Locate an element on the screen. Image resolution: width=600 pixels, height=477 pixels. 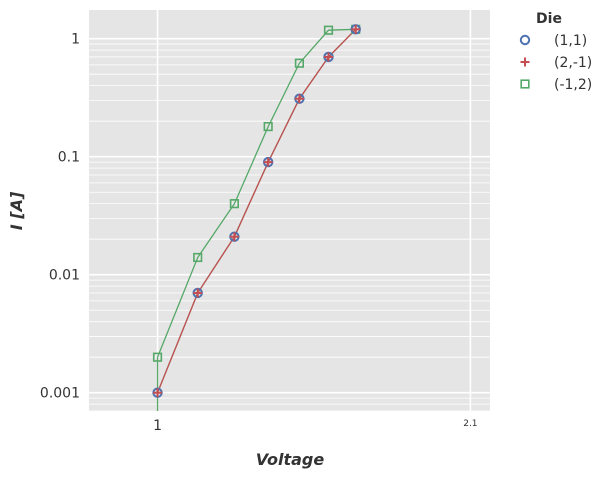
x-tick-label: 1 is located at coordinates (157, 426).